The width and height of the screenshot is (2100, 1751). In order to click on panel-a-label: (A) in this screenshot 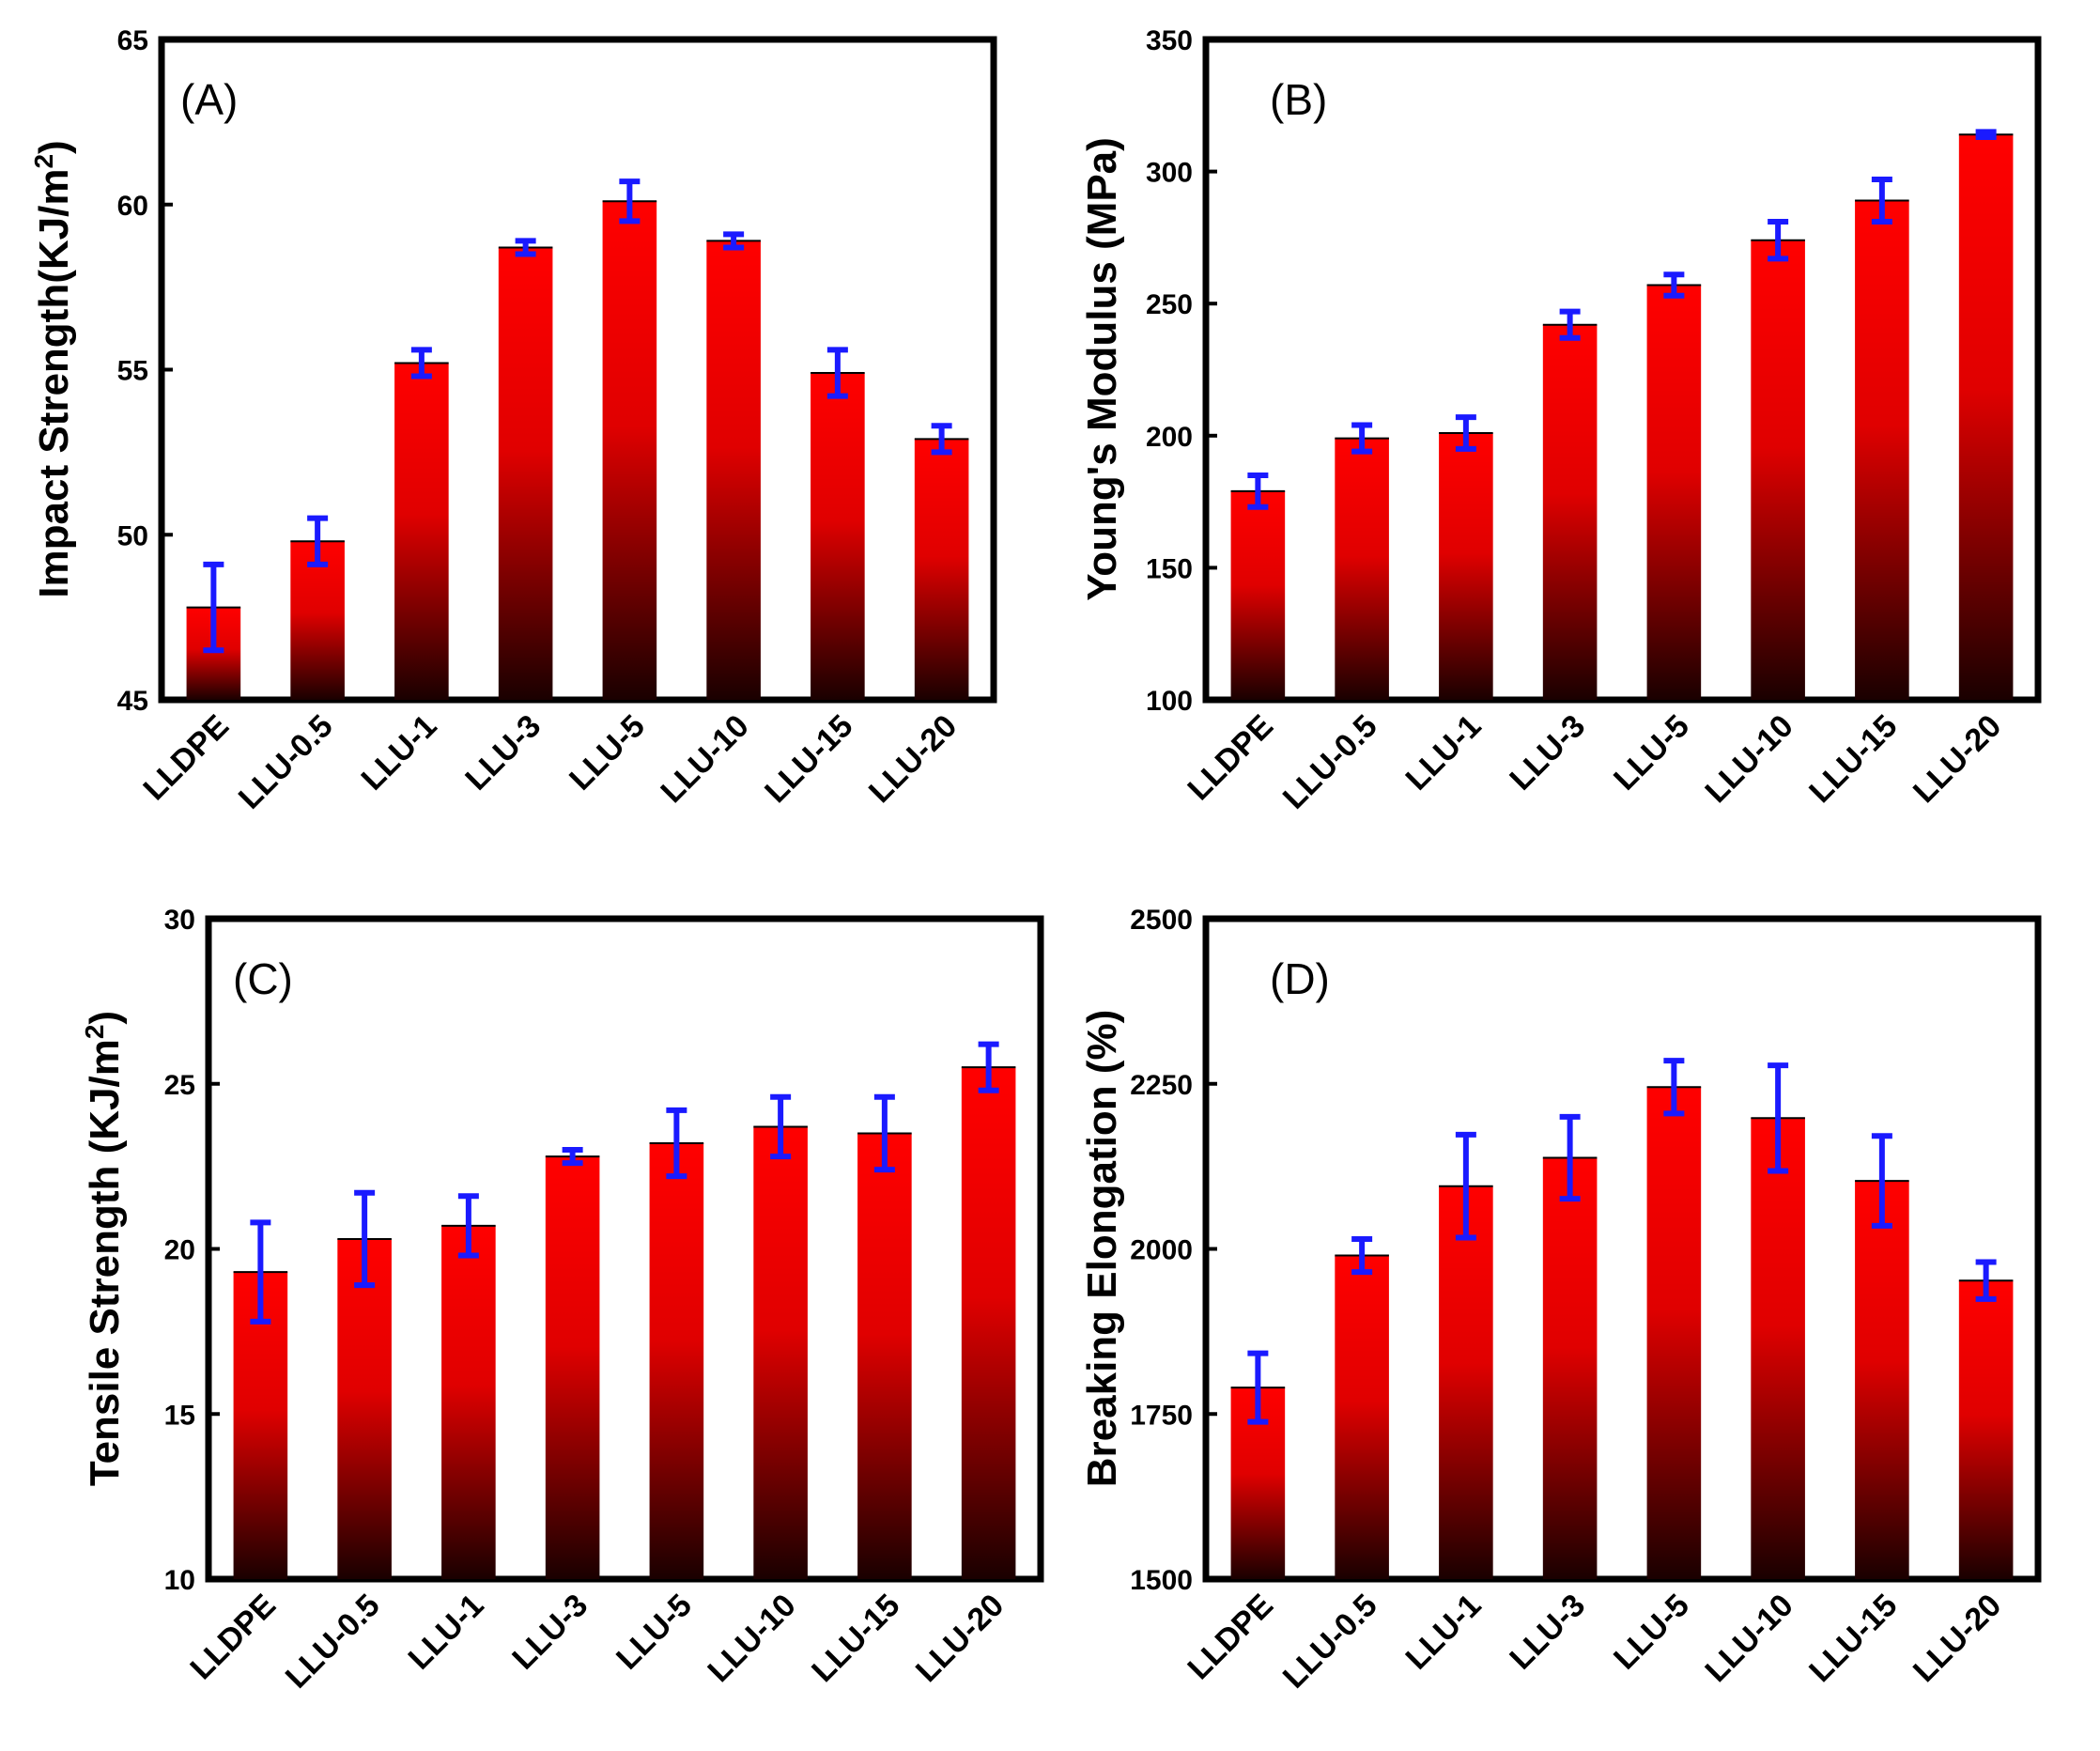, I will do `click(209, 99)`.